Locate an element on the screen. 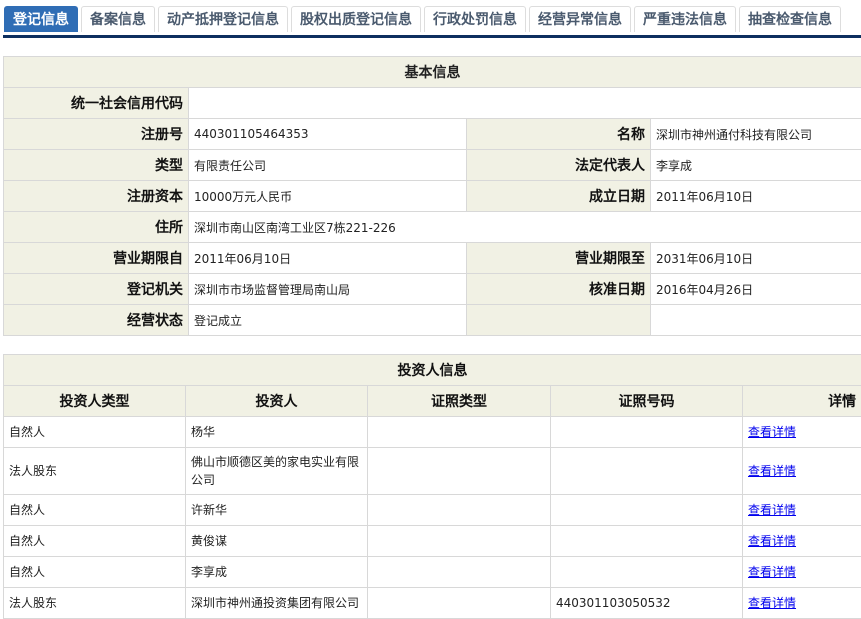 The height and width of the screenshot is (619, 861). column-header: 详情 is located at coordinates (801, 401).